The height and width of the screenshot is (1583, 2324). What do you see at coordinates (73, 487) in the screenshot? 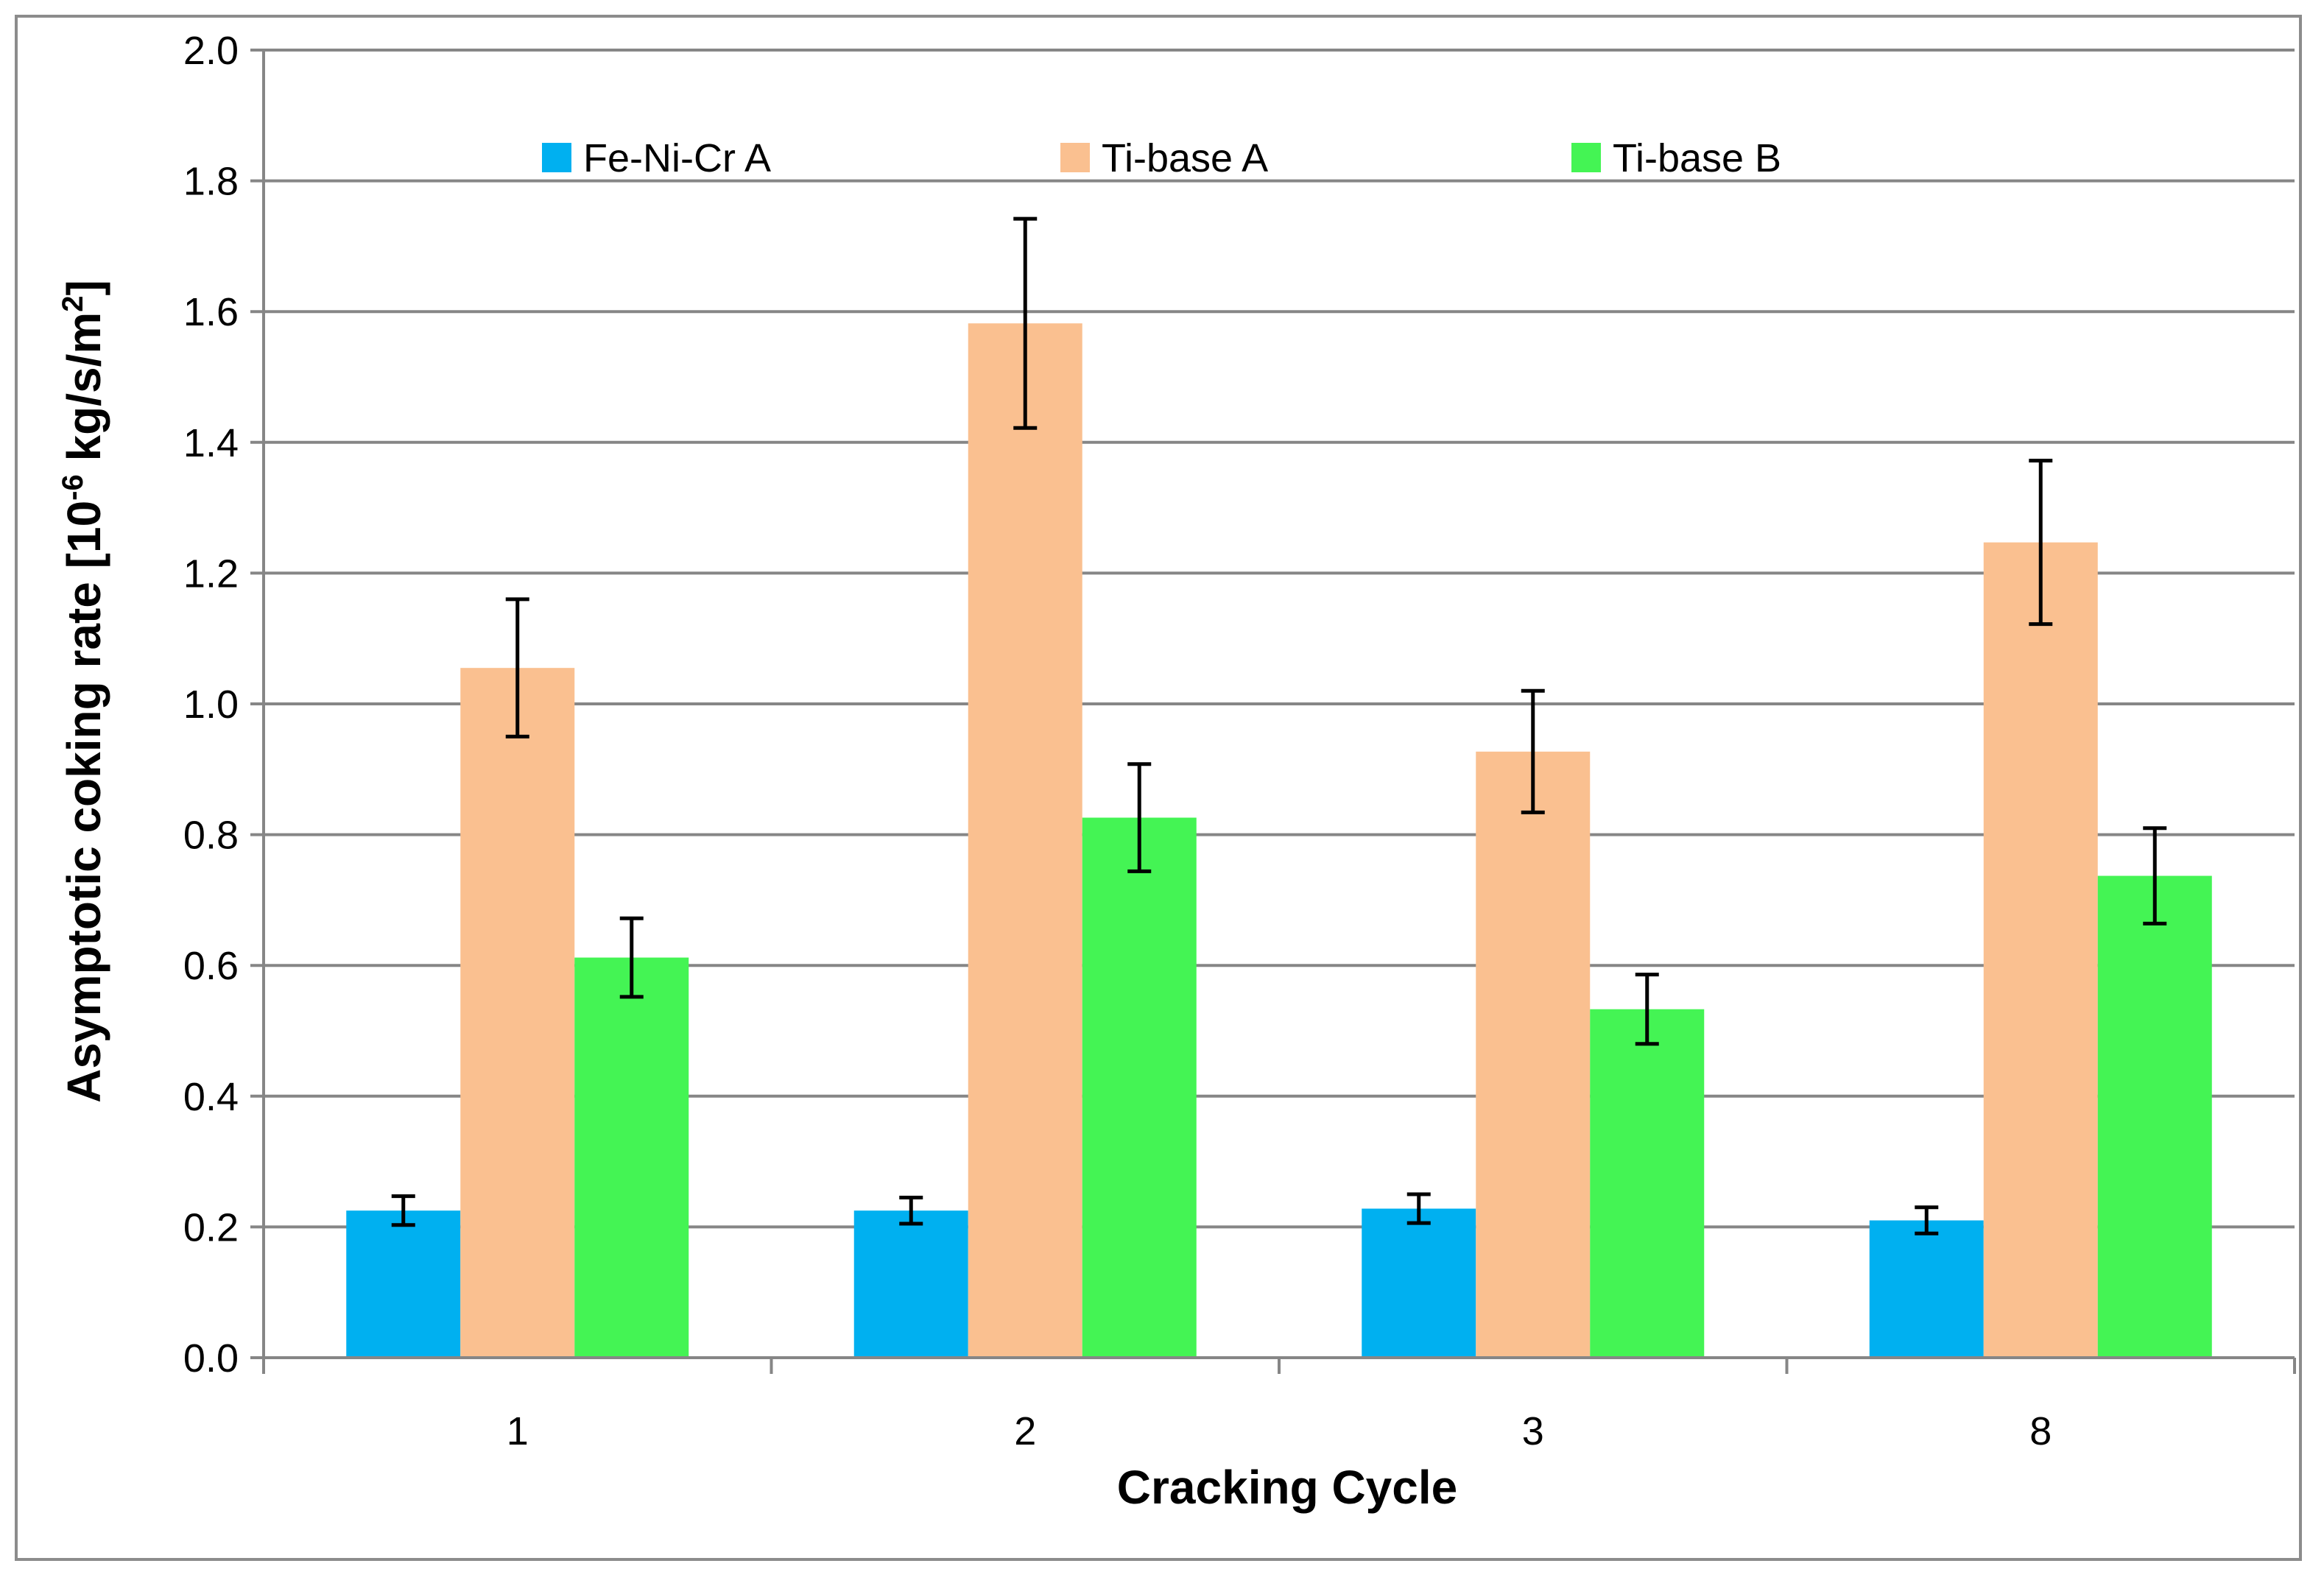
I see `y-axis-title-exponent: -6` at bounding box center [73, 487].